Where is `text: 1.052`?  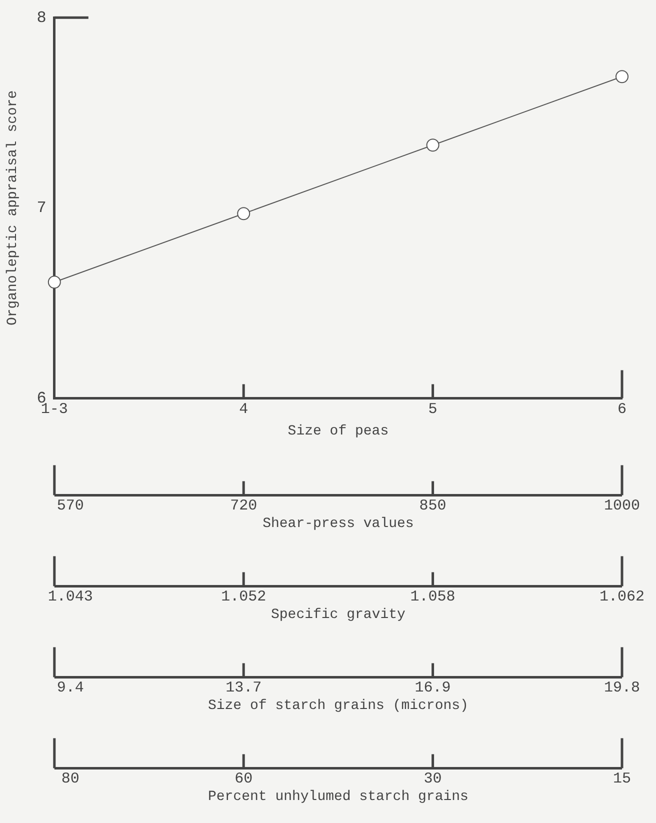
text: 1.052 is located at coordinates (243, 597).